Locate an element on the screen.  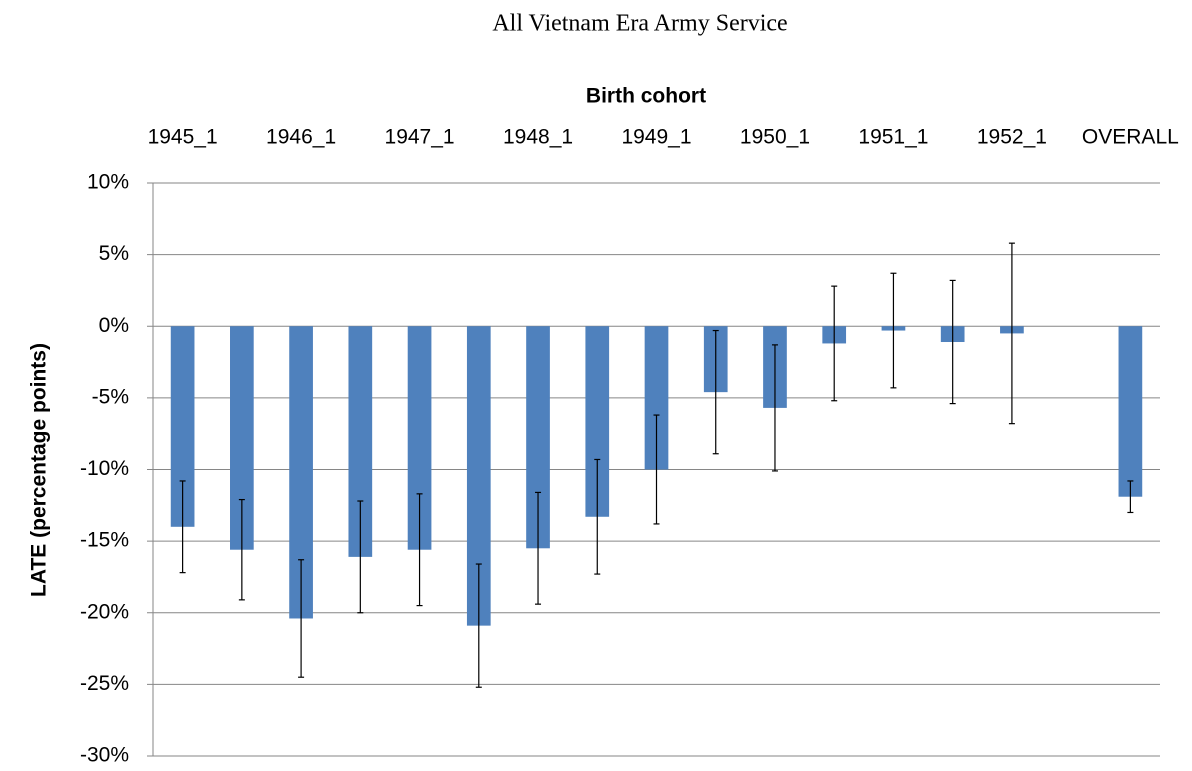
x-tick-label: 1946_1 is located at coordinates (301, 137).